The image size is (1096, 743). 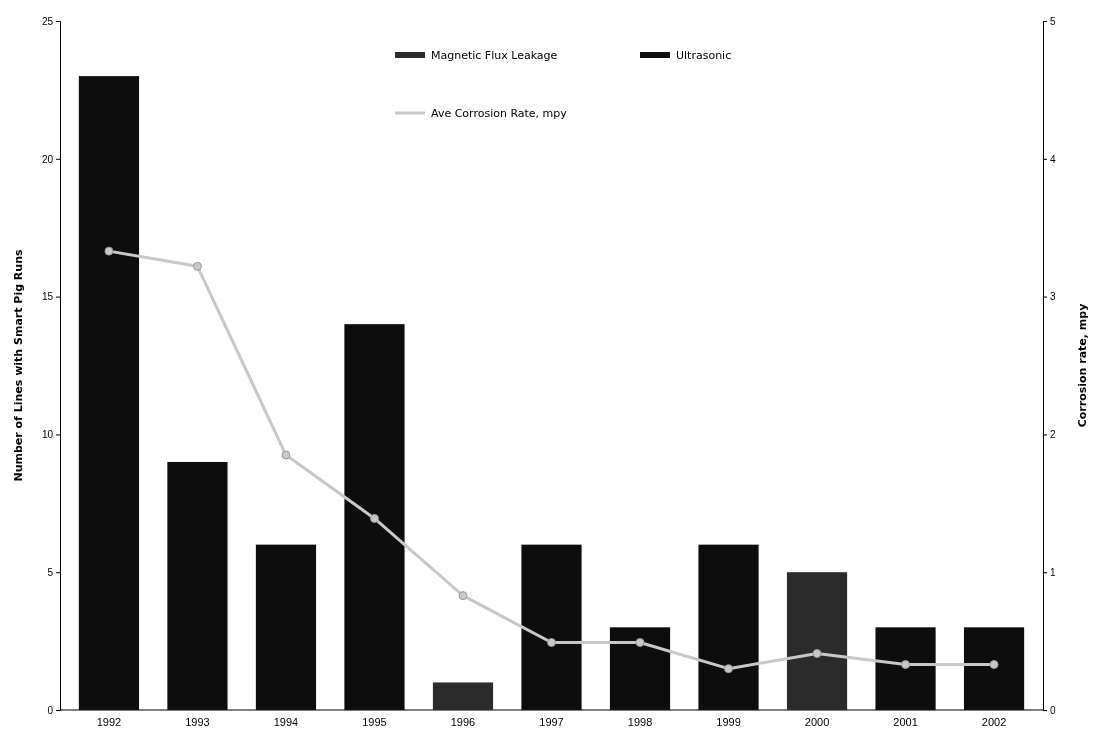 What do you see at coordinates (1053, 435) in the screenshot?
I see `y2-tick-label: 2` at bounding box center [1053, 435].